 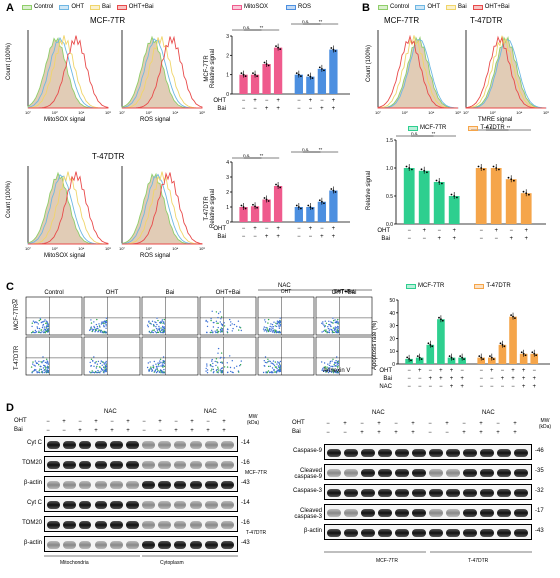 I want to click on oht-label-dl: OHT, so click(x=20, y=421).